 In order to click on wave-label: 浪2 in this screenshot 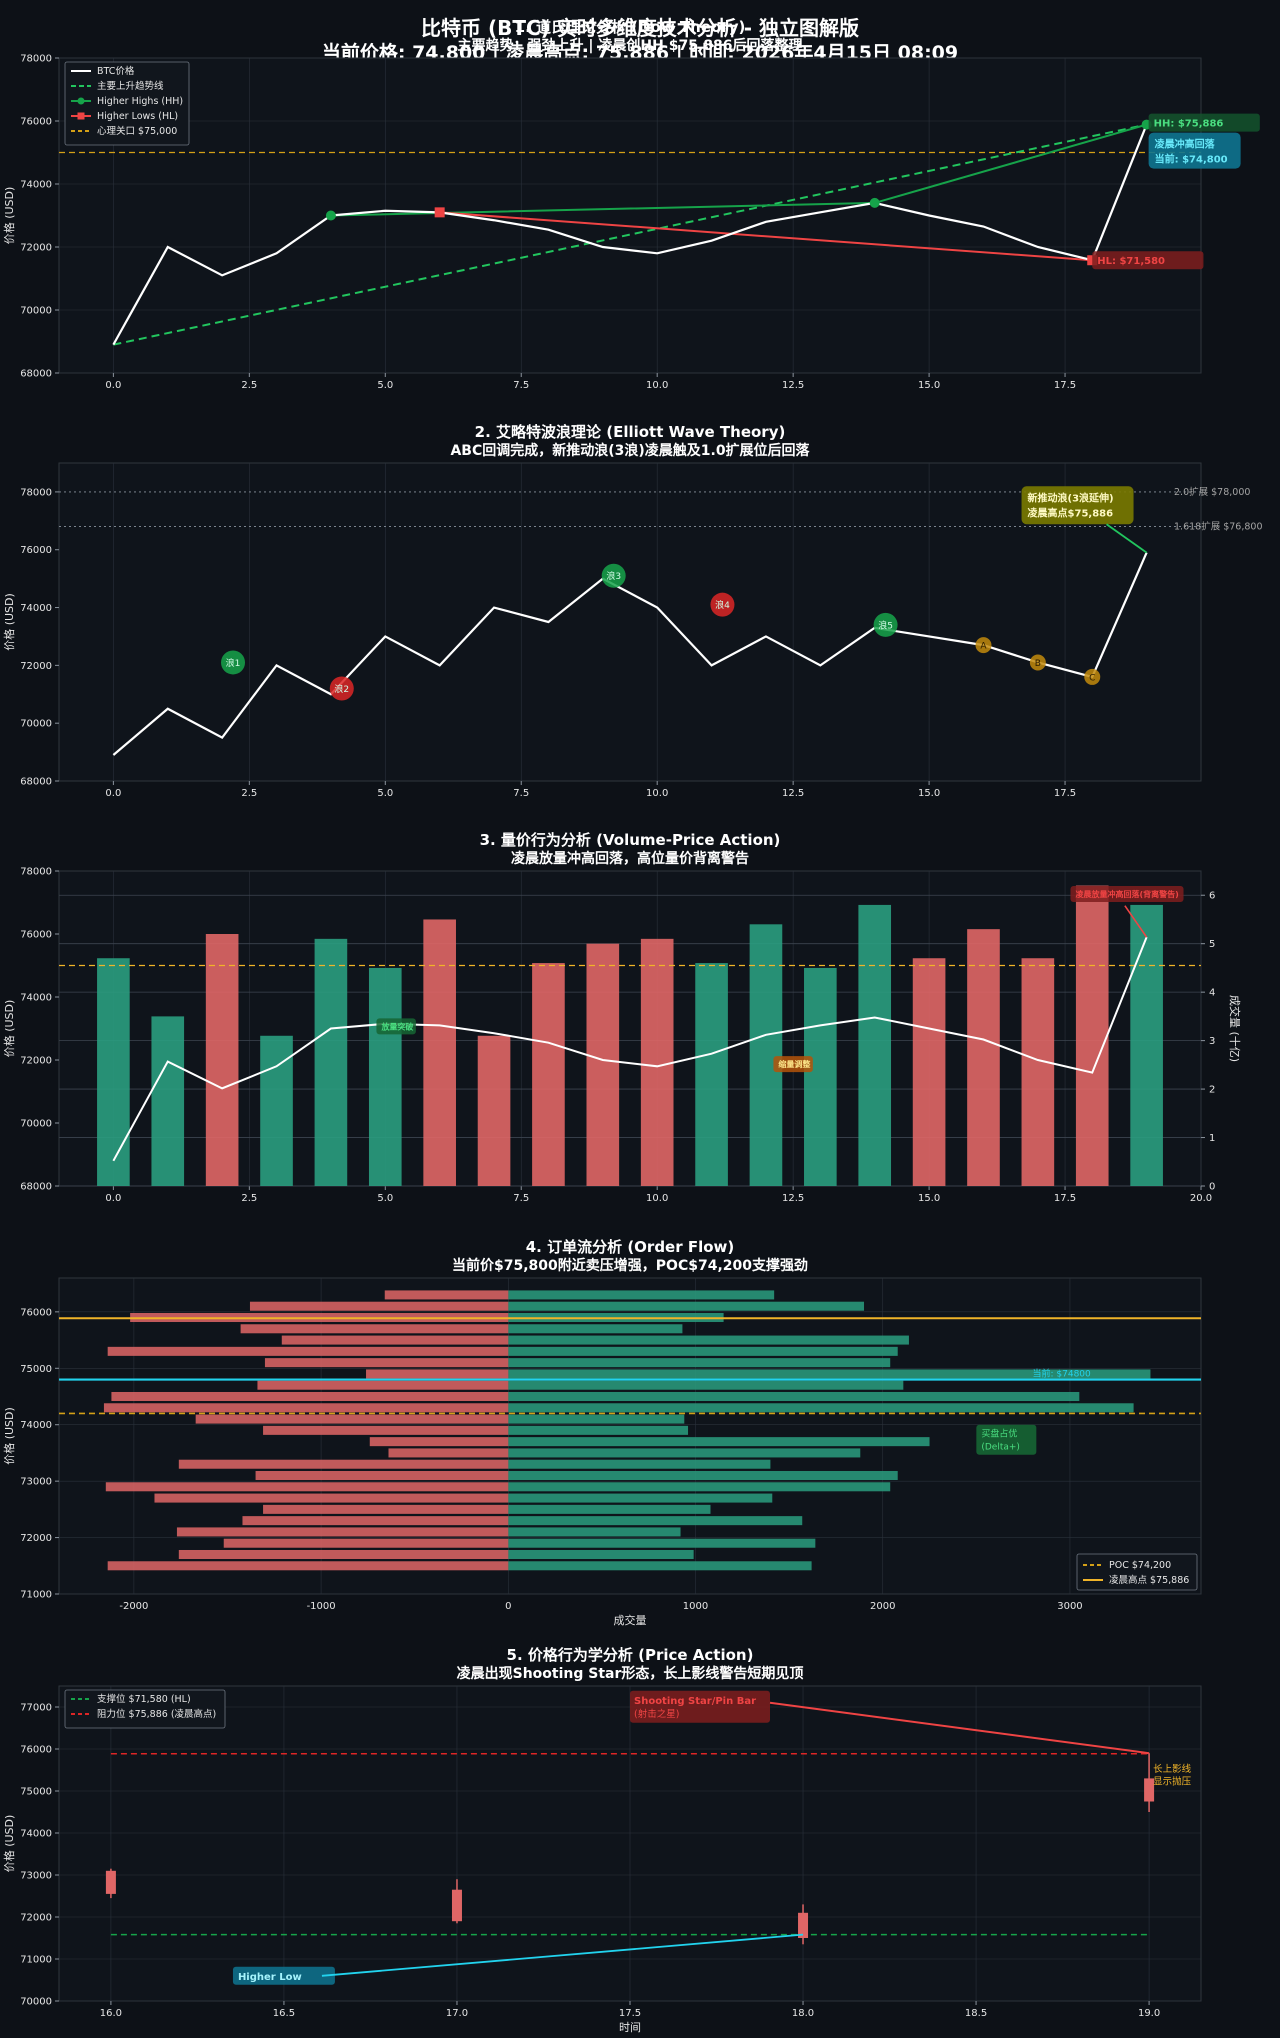, I will do `click(341, 689)`.